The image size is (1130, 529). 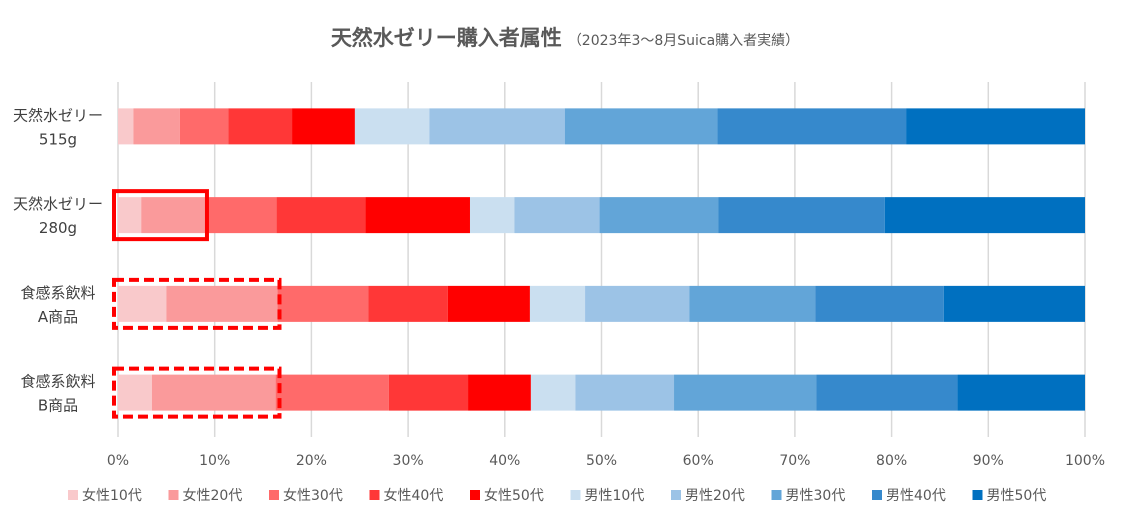 I want to click on x-tick-label: 70%, so click(x=794, y=461).